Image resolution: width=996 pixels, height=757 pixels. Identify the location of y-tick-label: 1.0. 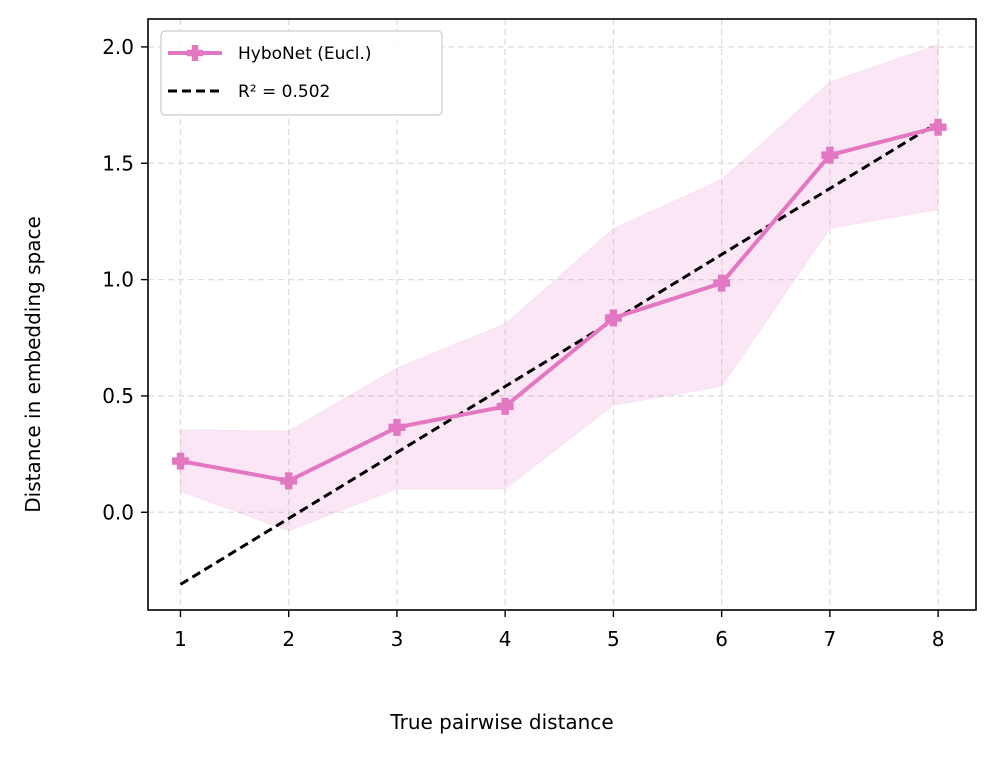
(118, 280).